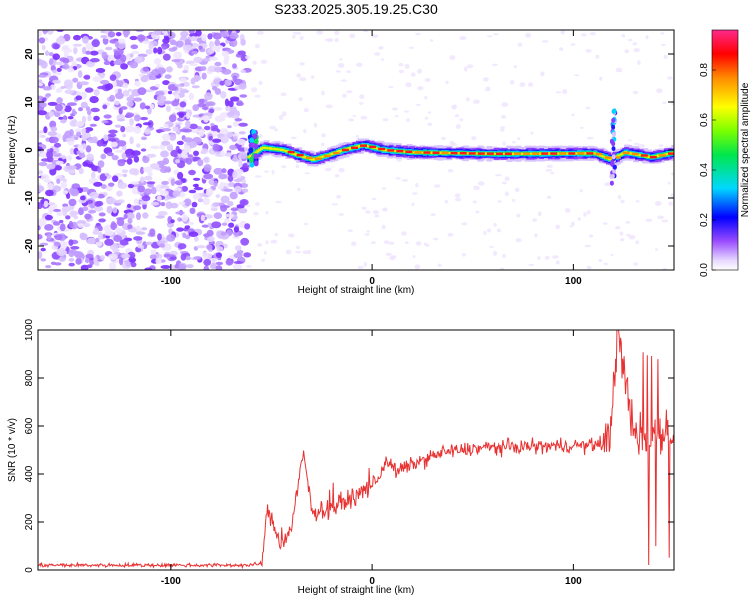 This screenshot has height=600, width=750. I want to click on y-tick-label: 800, so click(29, 377).